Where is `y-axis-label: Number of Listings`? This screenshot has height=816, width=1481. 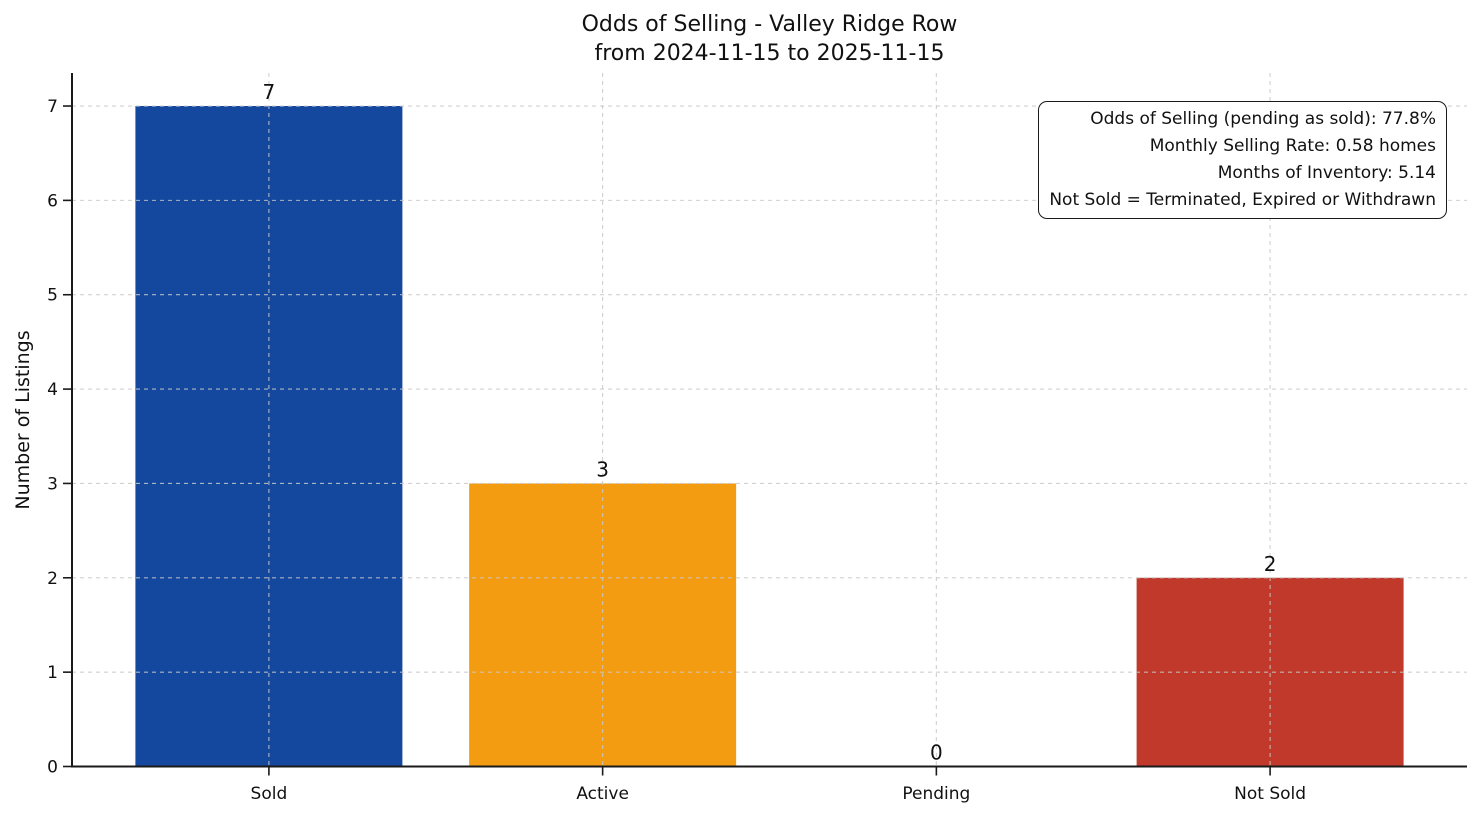 y-axis-label: Number of Listings is located at coordinates (23, 420).